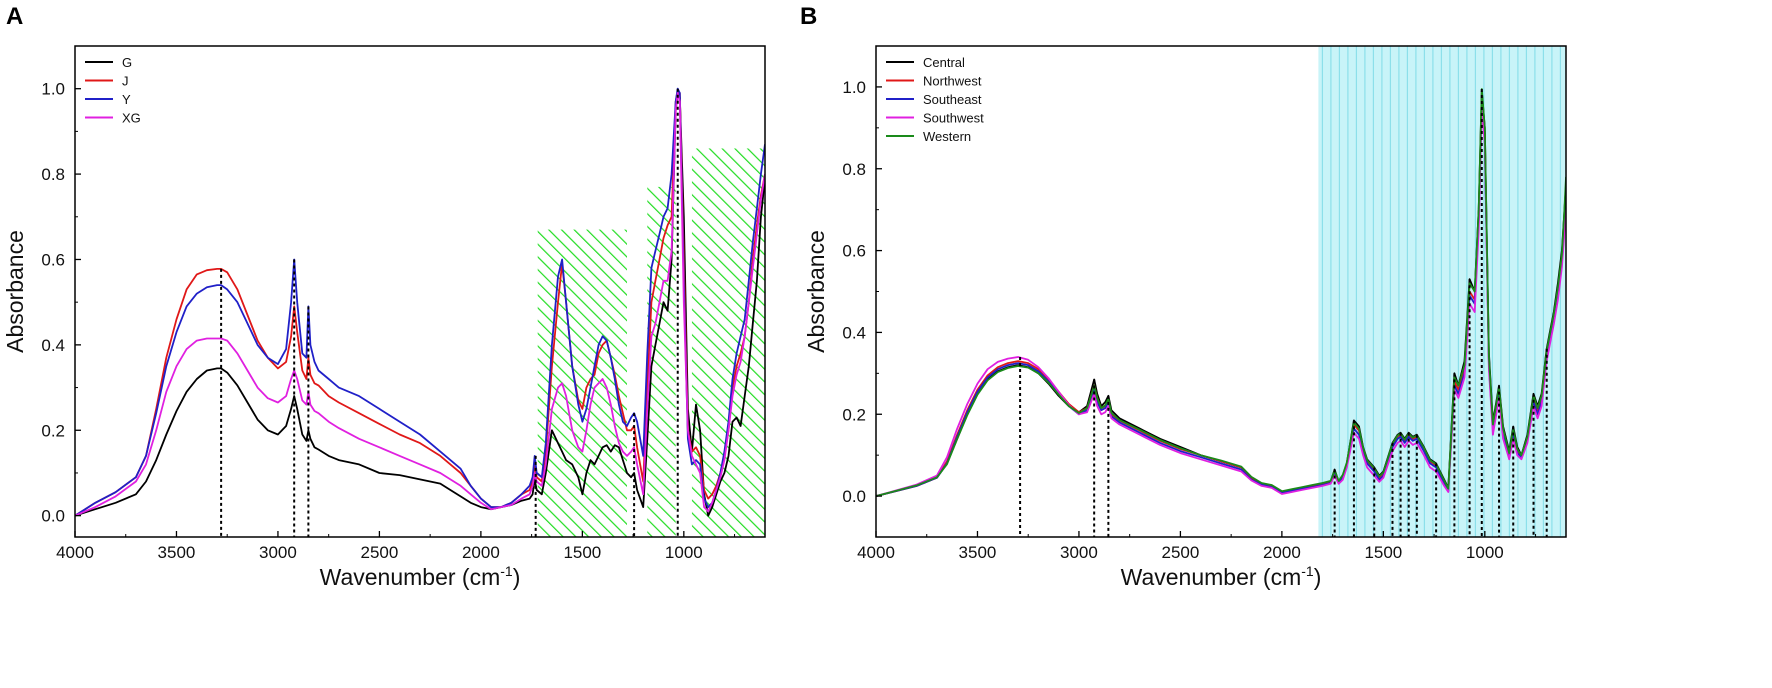 This screenshot has height=688, width=1772. What do you see at coordinates (944, 62) in the screenshot?
I see `legend-label-central: Central` at bounding box center [944, 62].